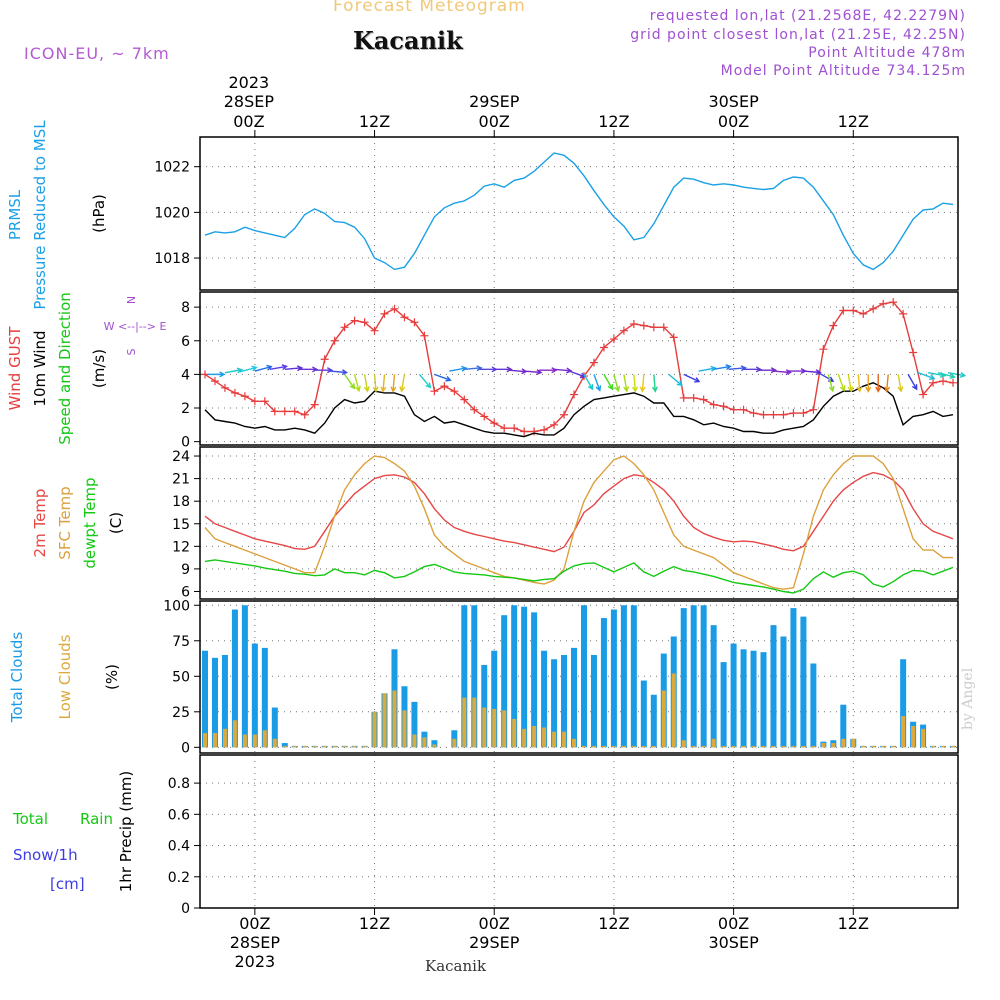 The height and width of the screenshot is (1000, 1000). Describe the element at coordinates (65, 368) in the screenshot. I see `side-label-wind-2: Speed and Direction` at that location.